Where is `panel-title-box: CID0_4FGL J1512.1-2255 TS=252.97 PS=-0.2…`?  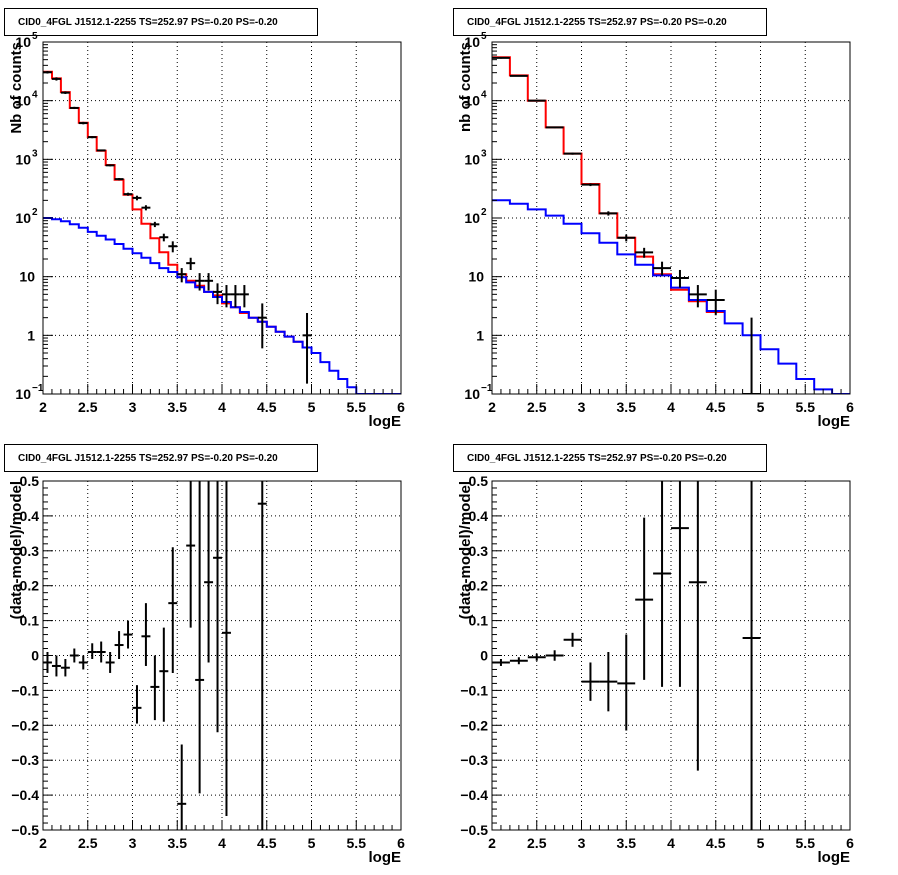 panel-title-box: CID0_4FGL J1512.1-2255 TS=252.97 PS=-0.2… is located at coordinates (610, 458).